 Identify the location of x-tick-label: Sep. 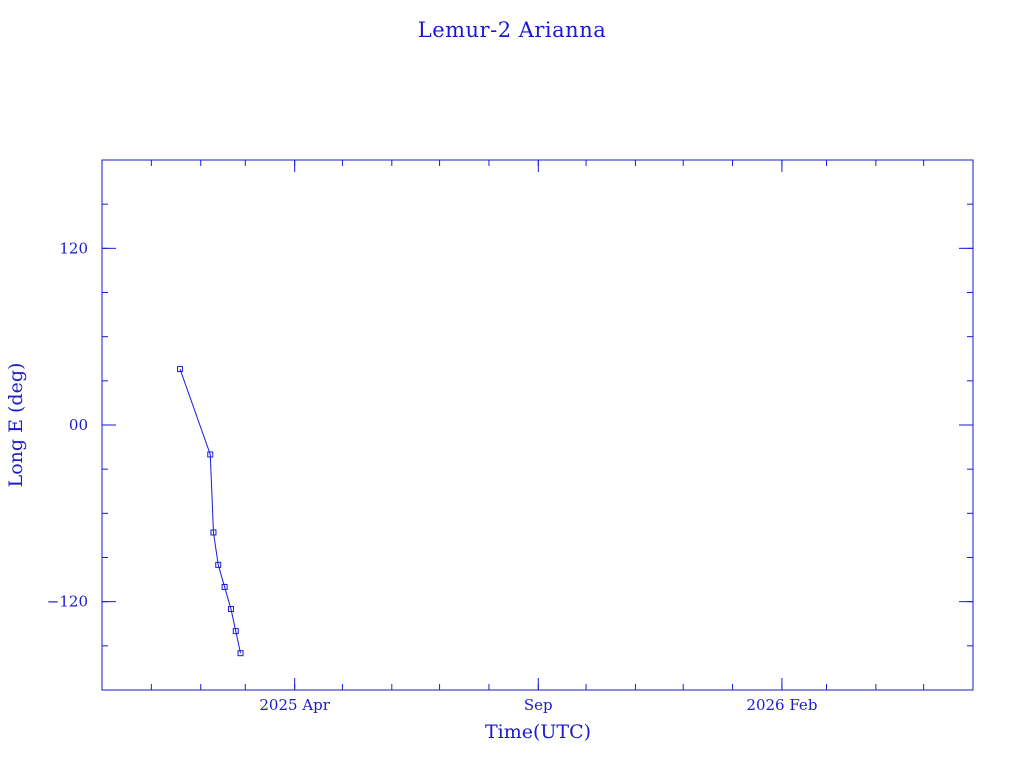
(538, 705).